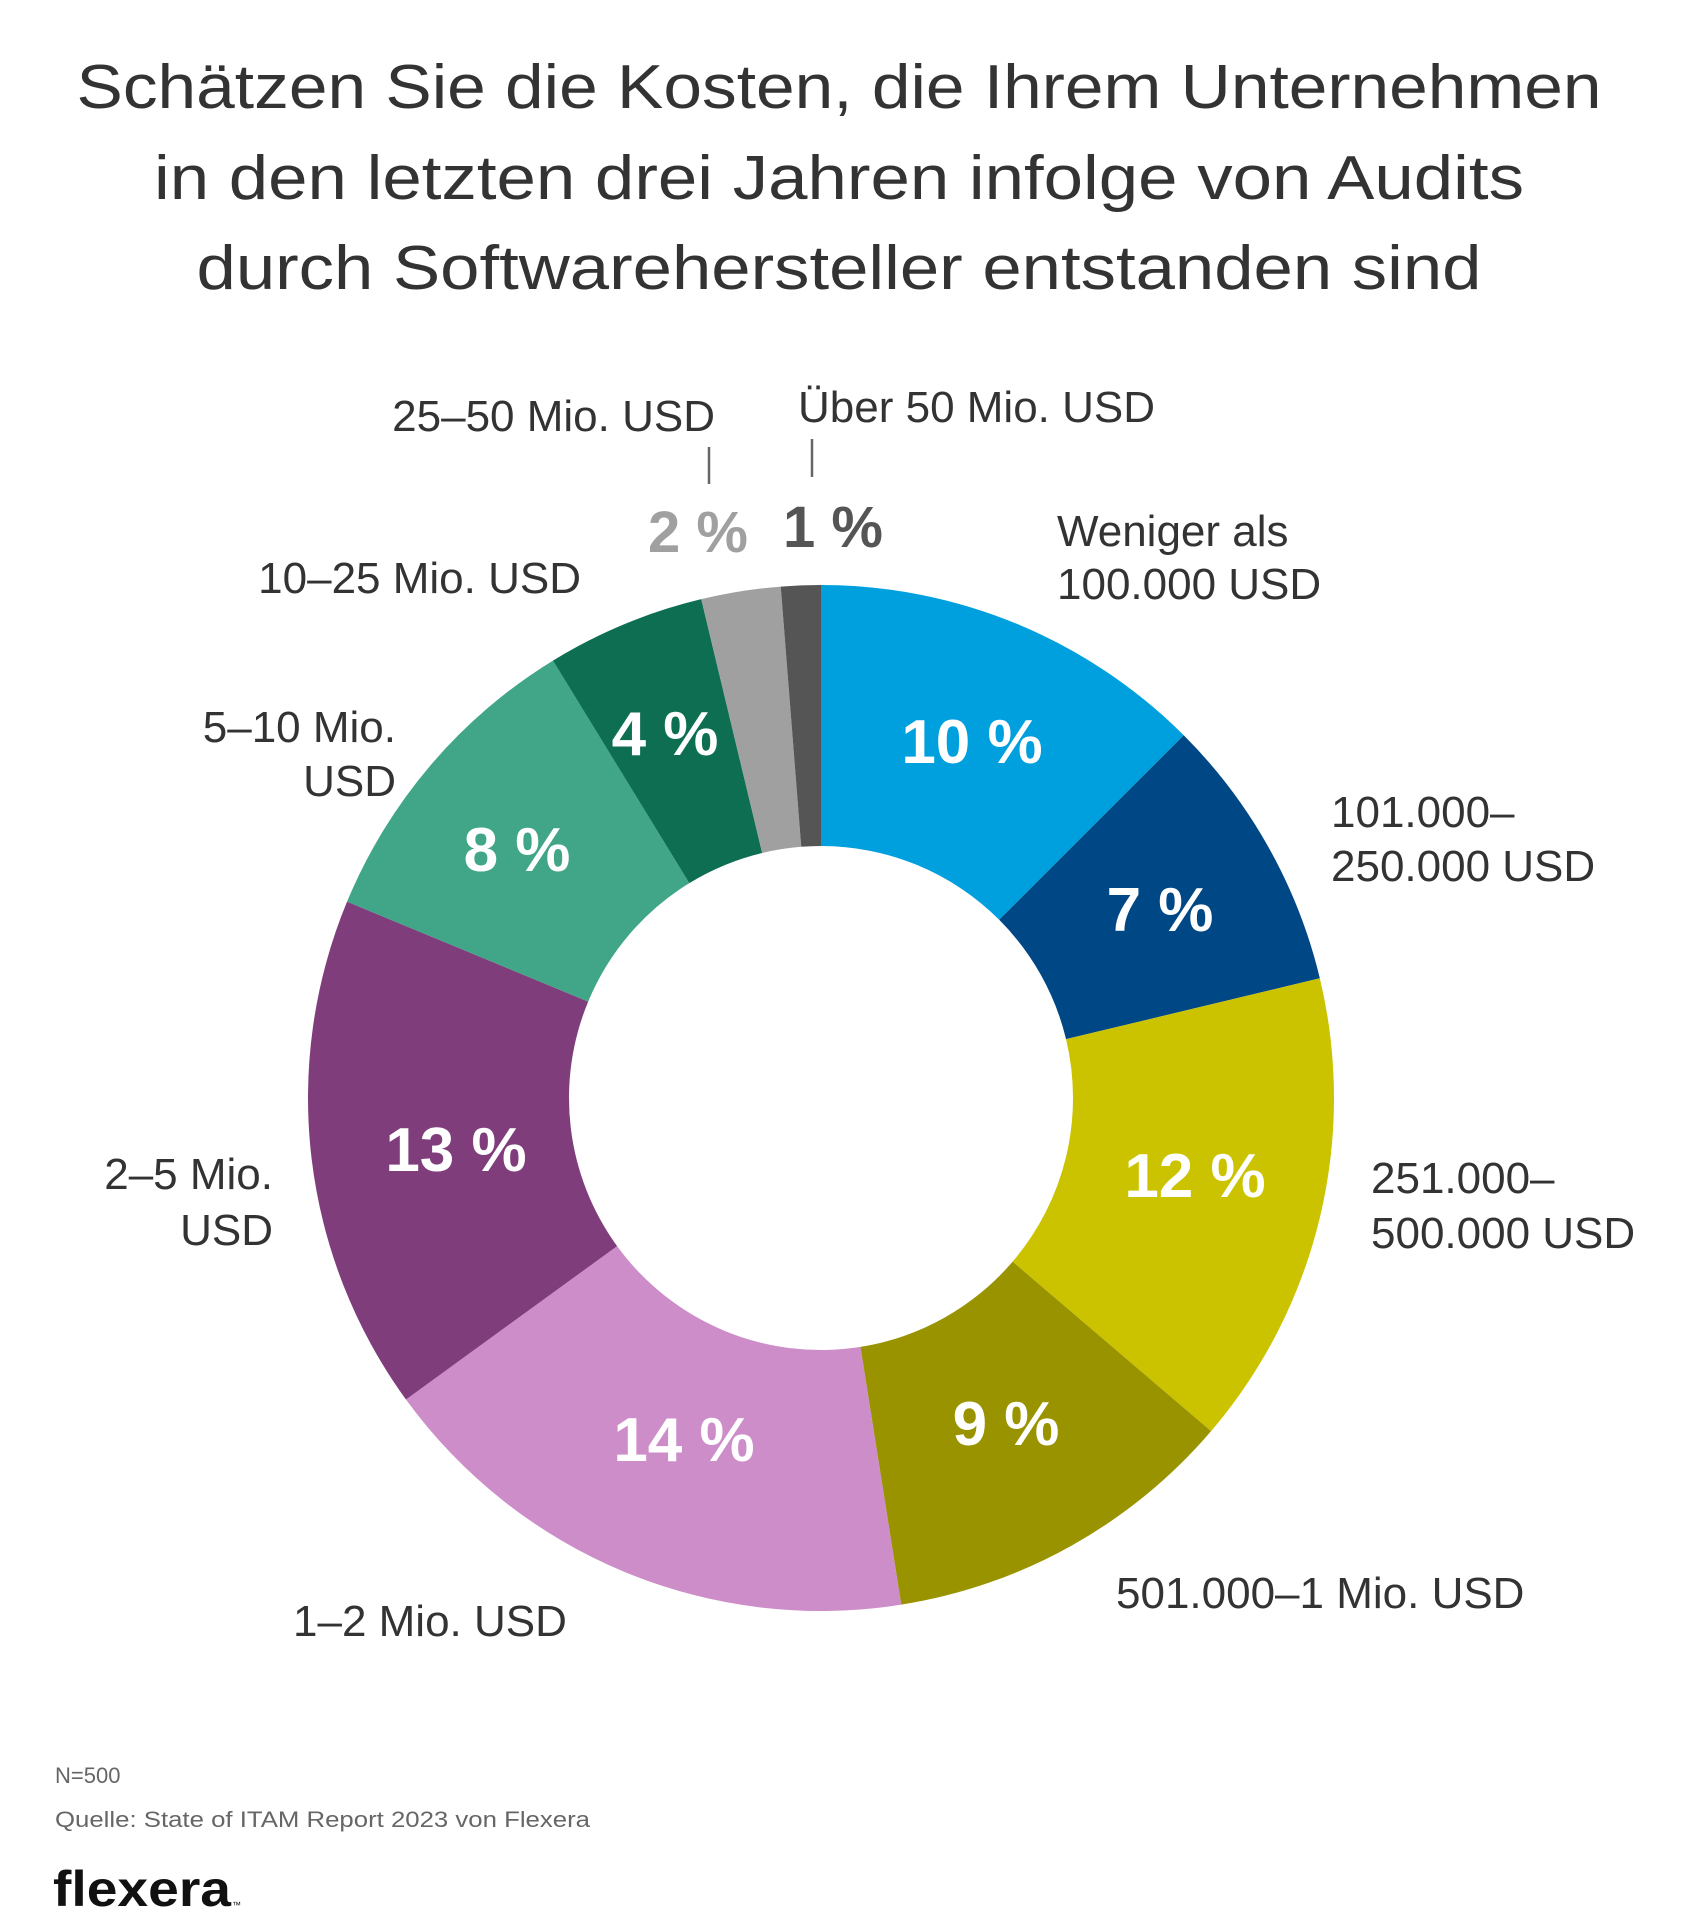 The height and width of the screenshot is (1921, 1702). I want to click on slice-category-label: Über 50 Mio. USD, so click(976, 407).